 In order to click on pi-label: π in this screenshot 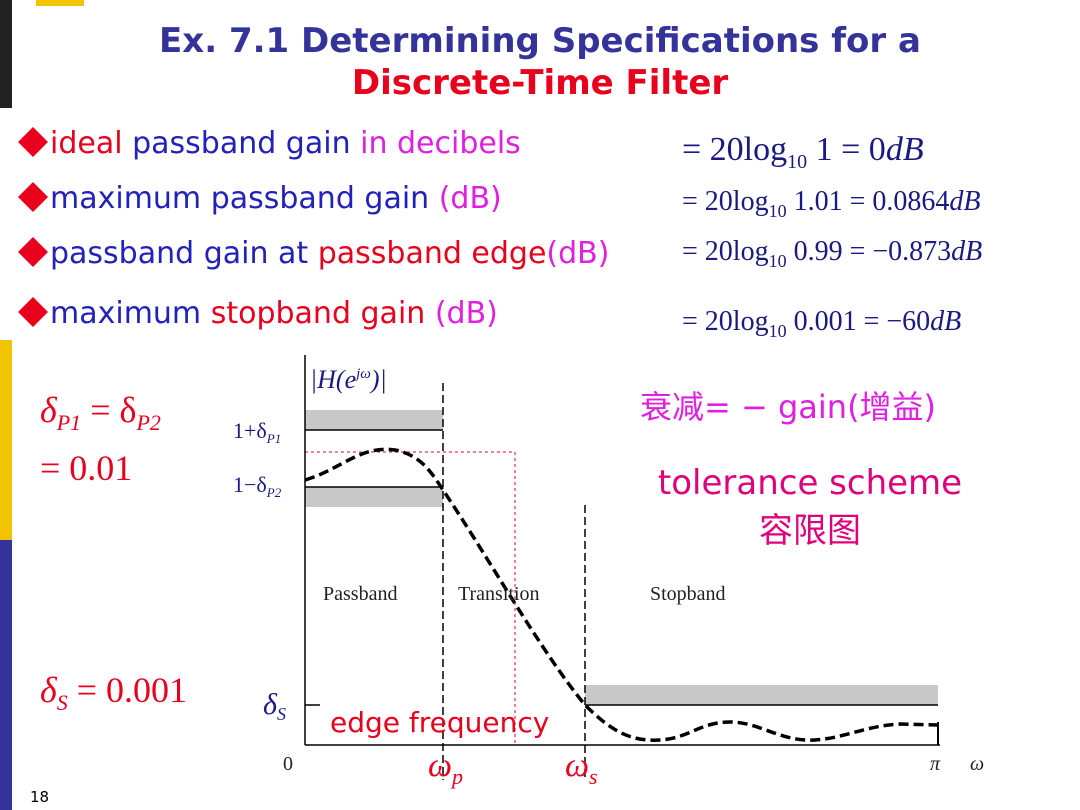, I will do `click(935, 764)`.